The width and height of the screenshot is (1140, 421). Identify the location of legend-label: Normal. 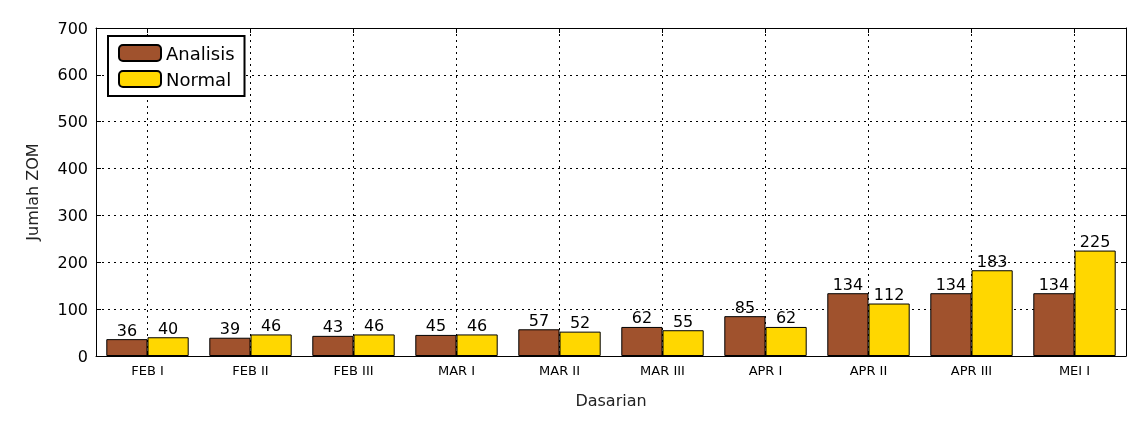
(199, 79).